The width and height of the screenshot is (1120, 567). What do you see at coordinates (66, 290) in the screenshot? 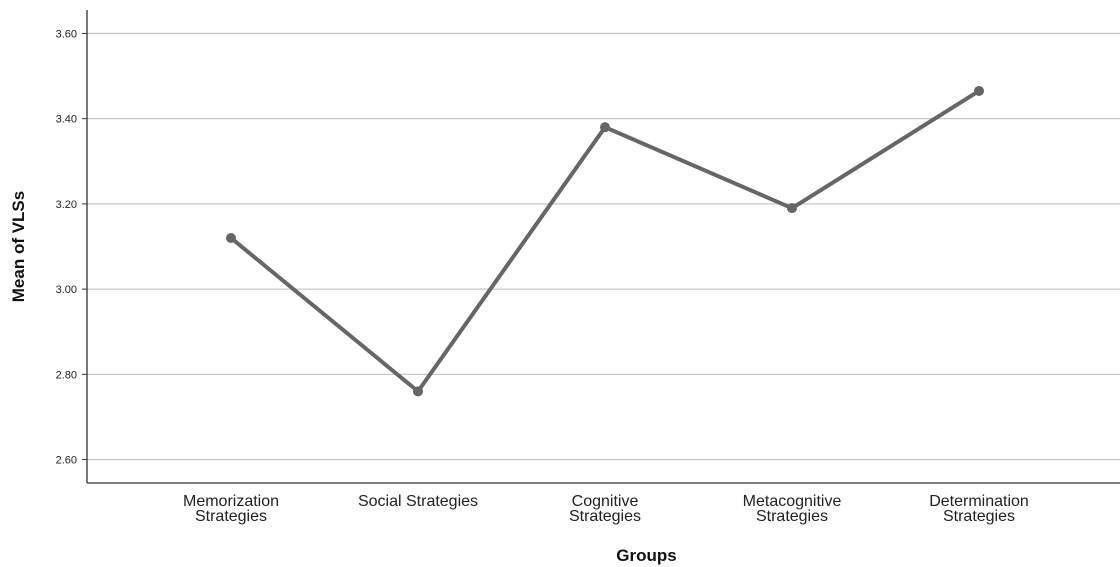
I see `y-tick-label: 3.00` at bounding box center [66, 290].